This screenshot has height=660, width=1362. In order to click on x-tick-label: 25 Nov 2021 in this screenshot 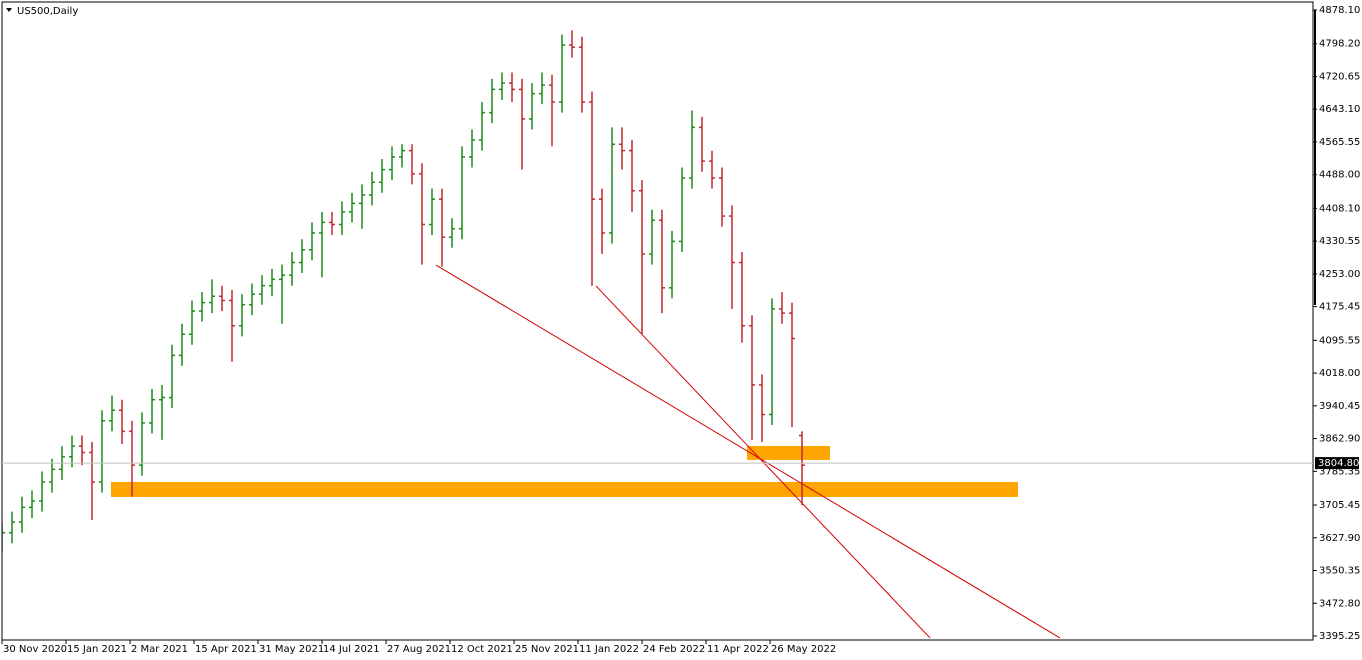, I will do `click(547, 649)`.